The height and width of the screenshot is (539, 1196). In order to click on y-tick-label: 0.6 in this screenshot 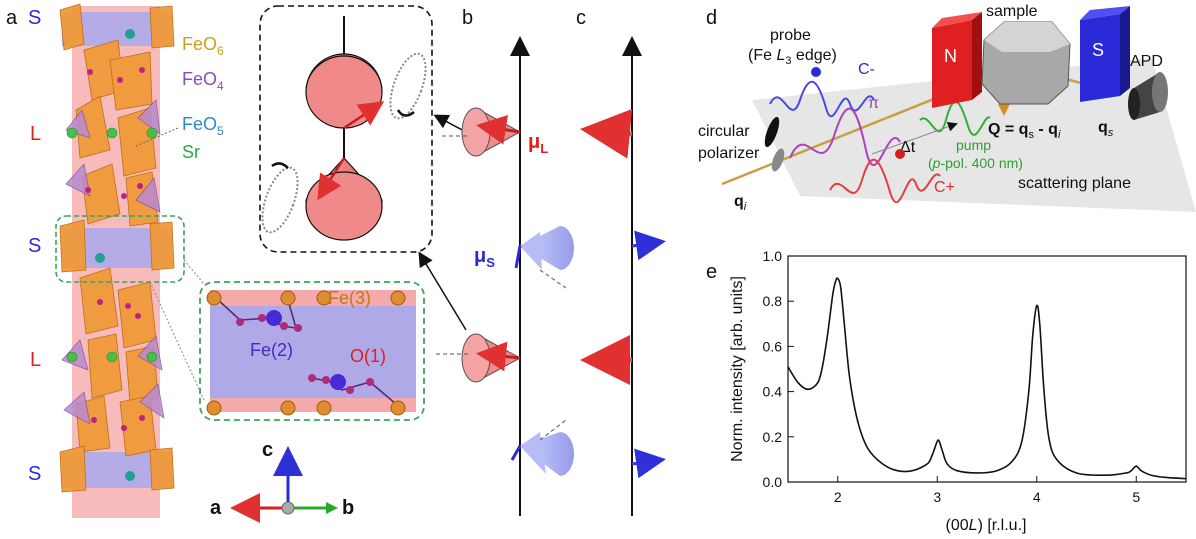, I will do `click(773, 346)`.